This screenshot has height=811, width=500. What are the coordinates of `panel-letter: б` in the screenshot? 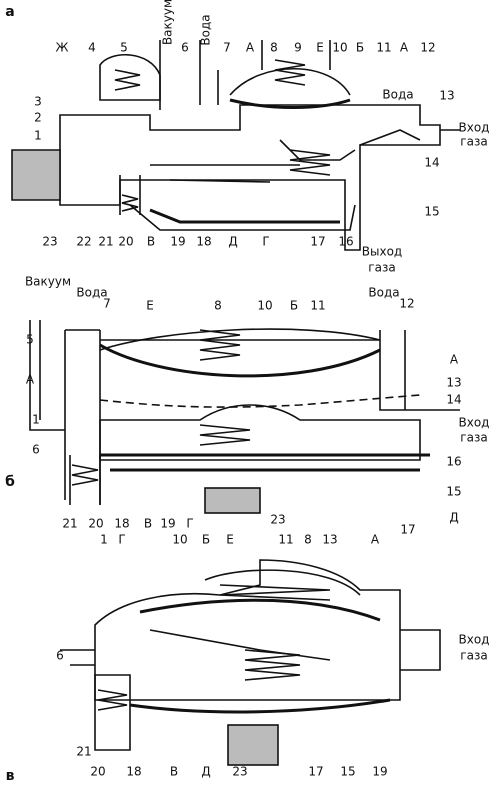 It's located at (10, 482).